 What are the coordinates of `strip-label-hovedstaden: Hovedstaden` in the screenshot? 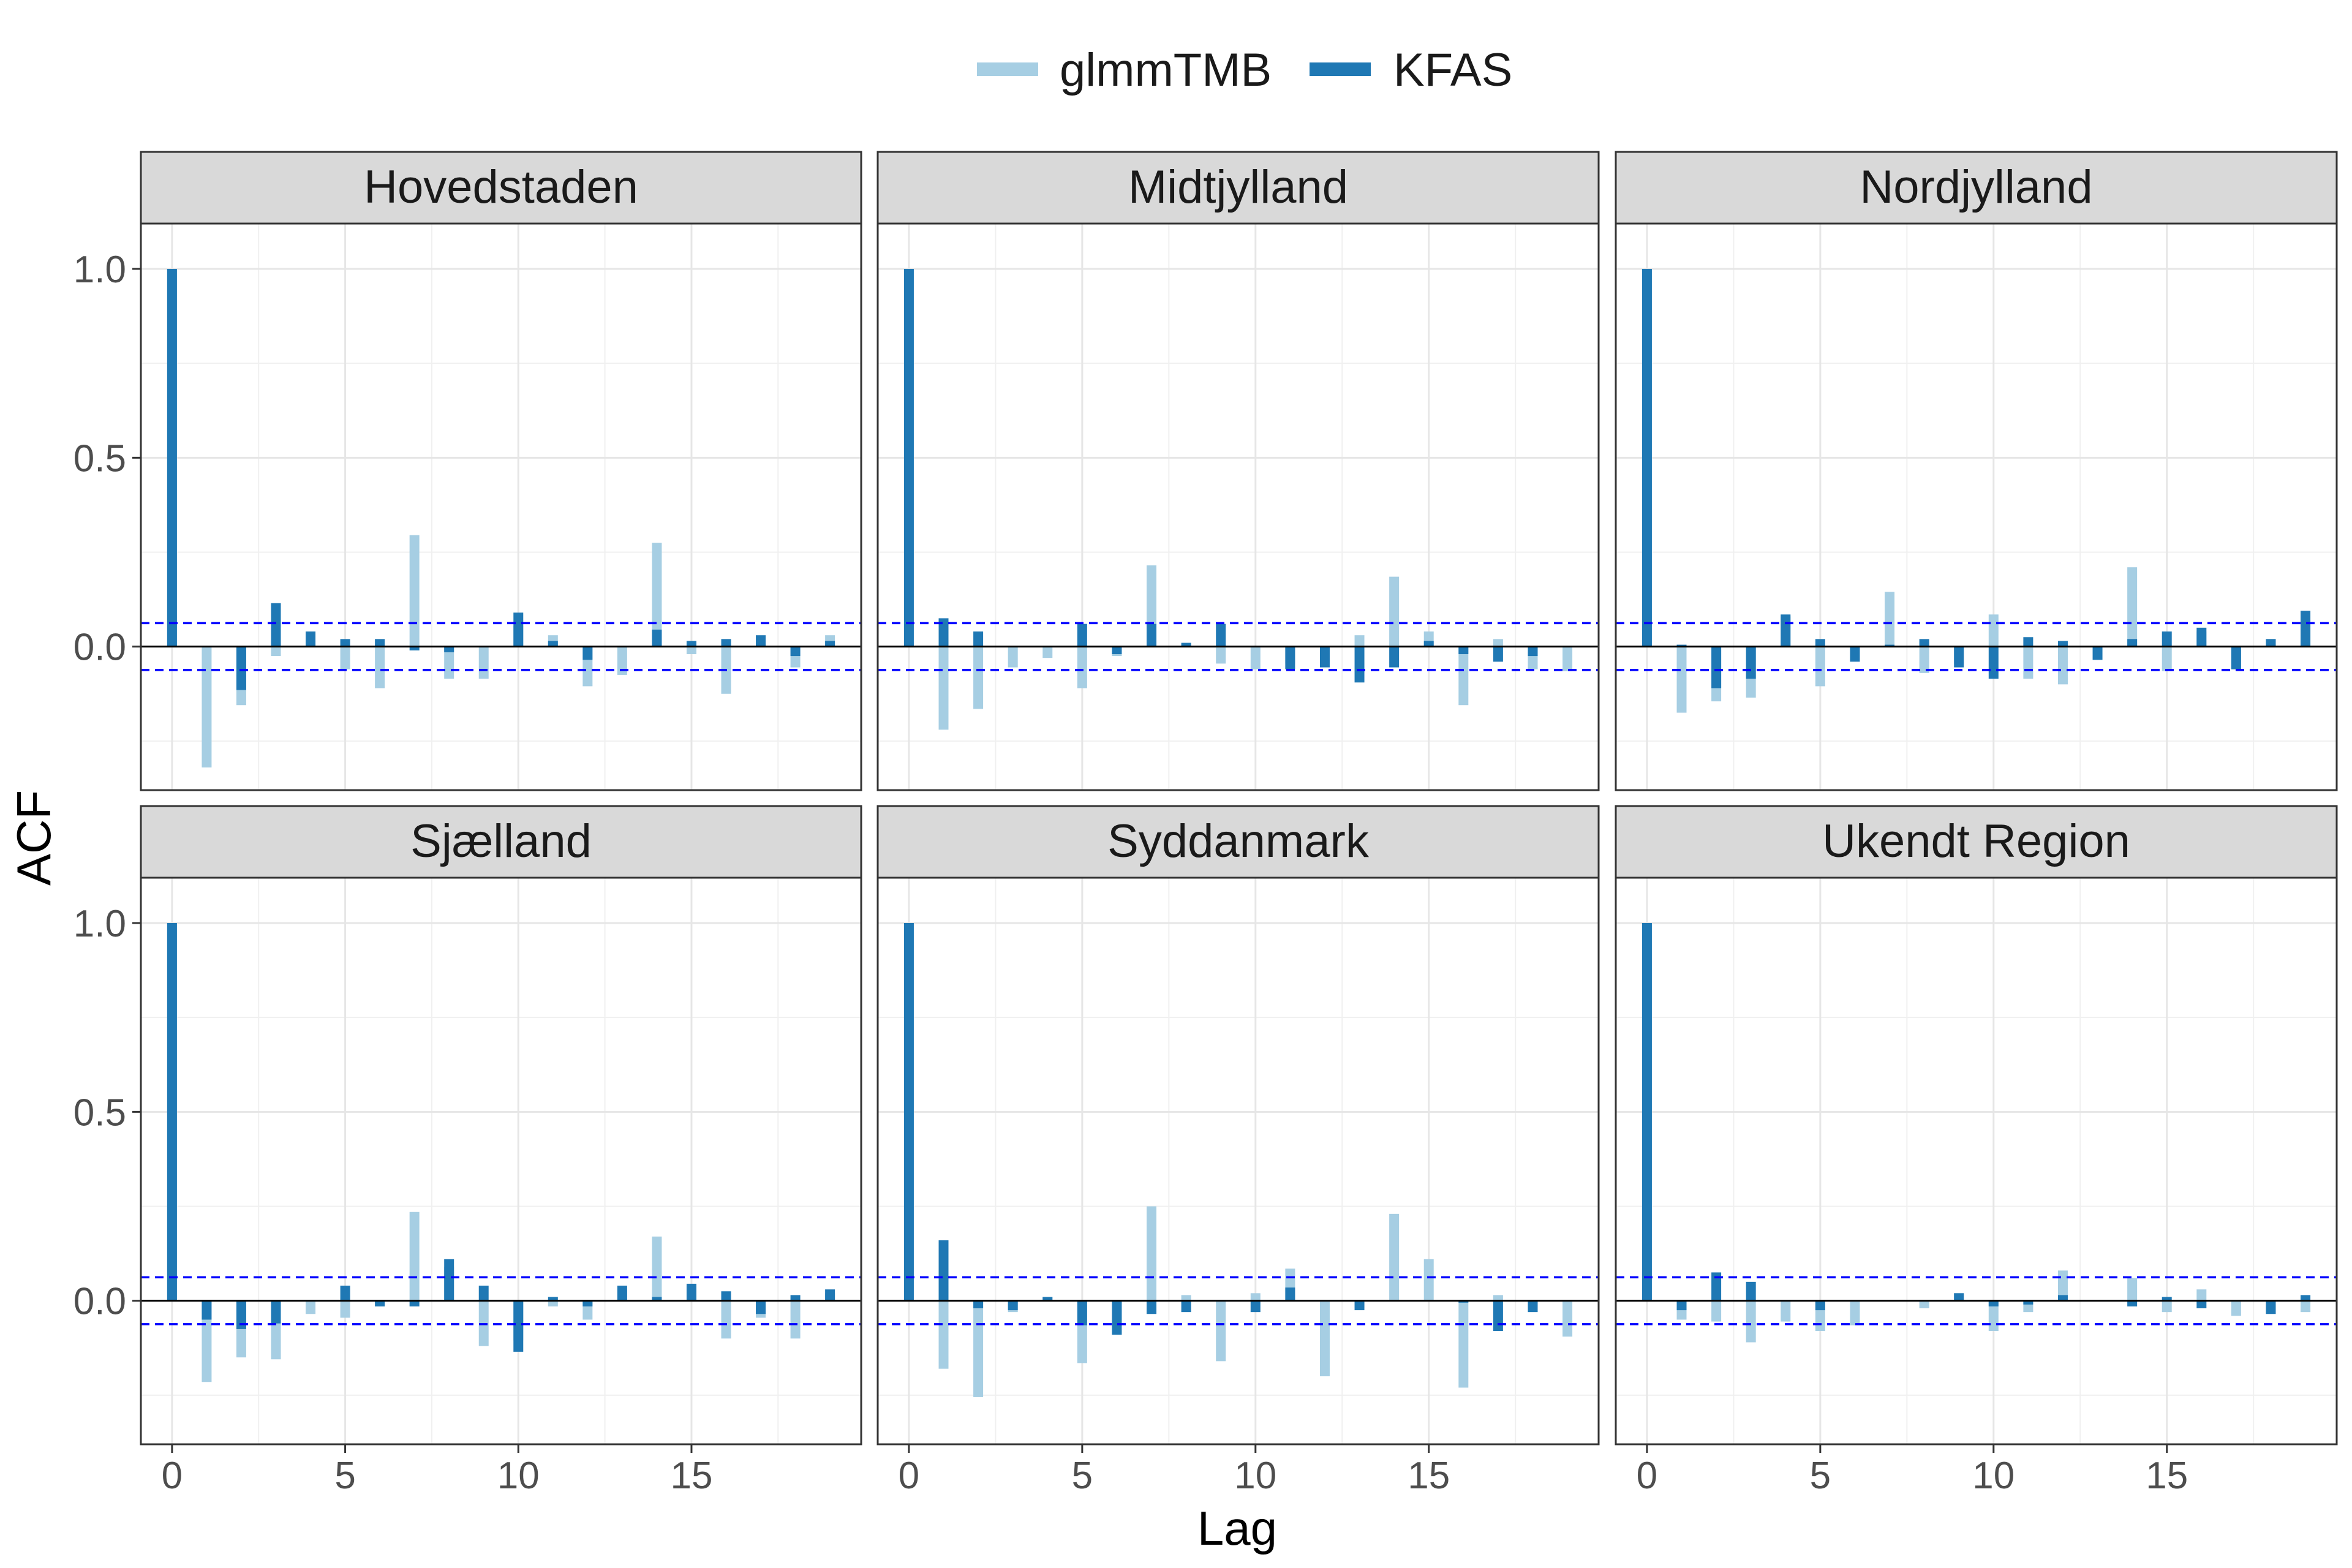 It's located at (501, 187).